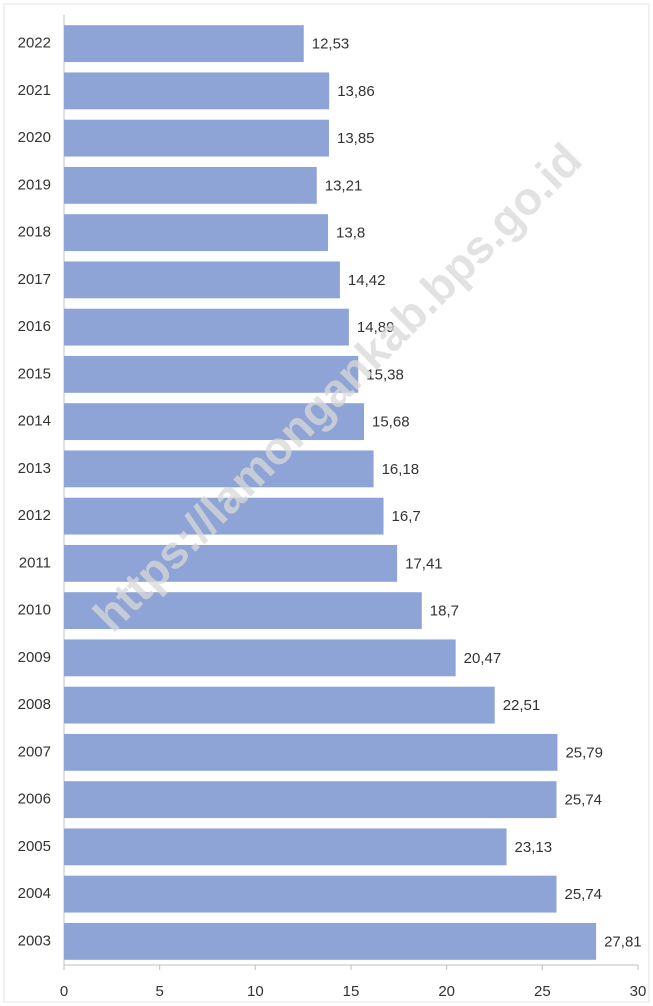 The image size is (653, 1006). Describe the element at coordinates (159, 991) in the screenshot. I see `x-tick-label: 5` at that location.